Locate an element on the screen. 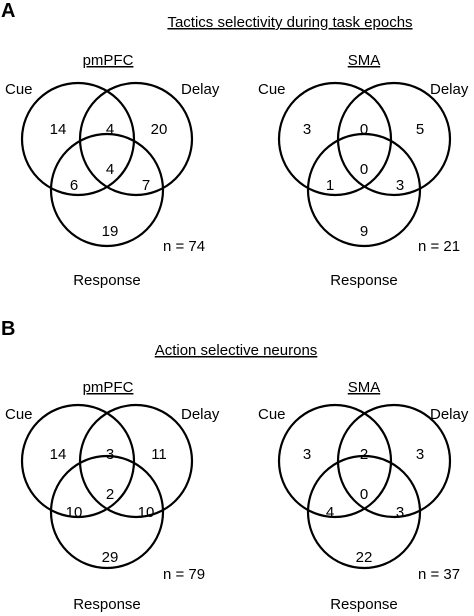  count-cue-delay: 2 is located at coordinates (364, 454).